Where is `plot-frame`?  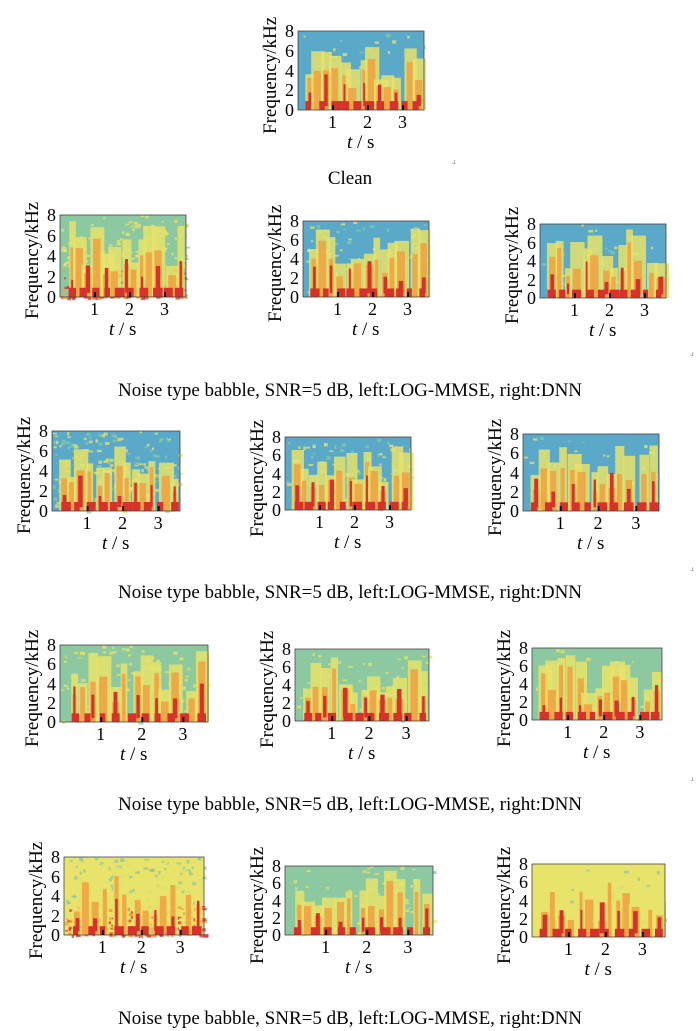
plot-frame is located at coordinates (116, 471).